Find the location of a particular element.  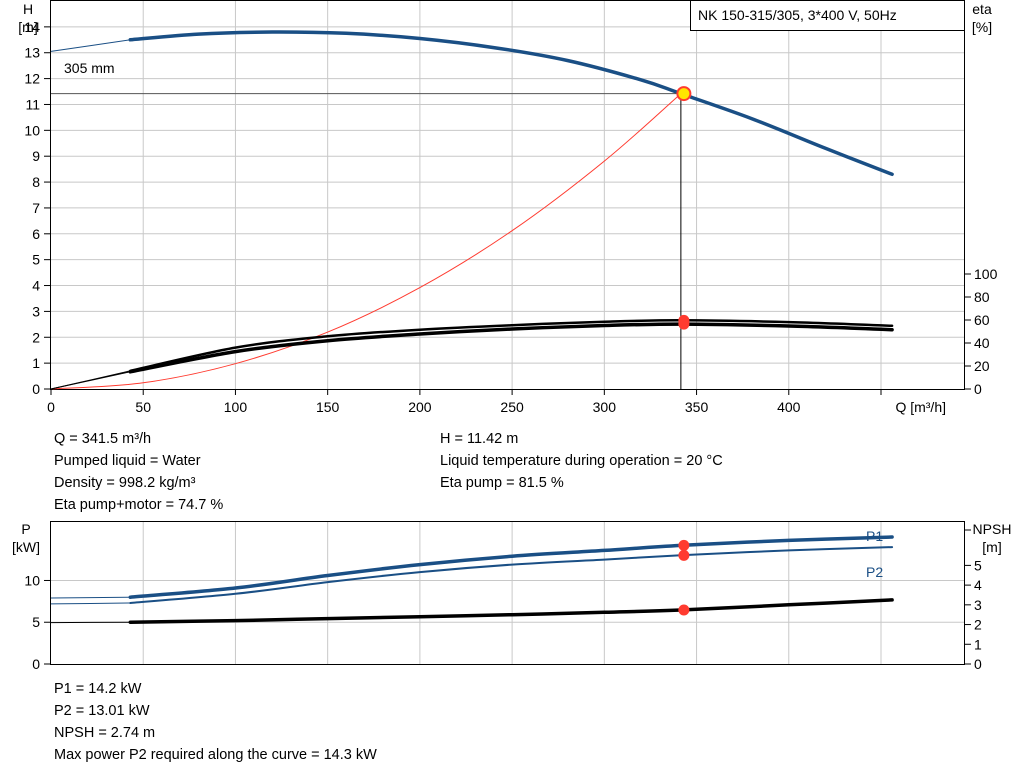

npsh-tick-label: 0 is located at coordinates (978, 664).